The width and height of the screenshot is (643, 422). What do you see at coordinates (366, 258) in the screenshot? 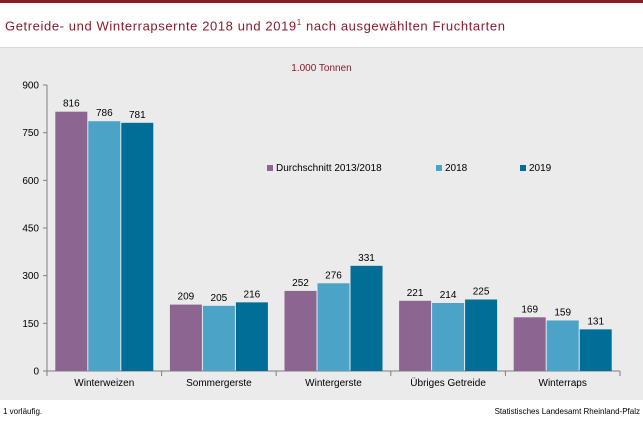
I see `value-label-wintergerste-2019: 331` at bounding box center [366, 258].